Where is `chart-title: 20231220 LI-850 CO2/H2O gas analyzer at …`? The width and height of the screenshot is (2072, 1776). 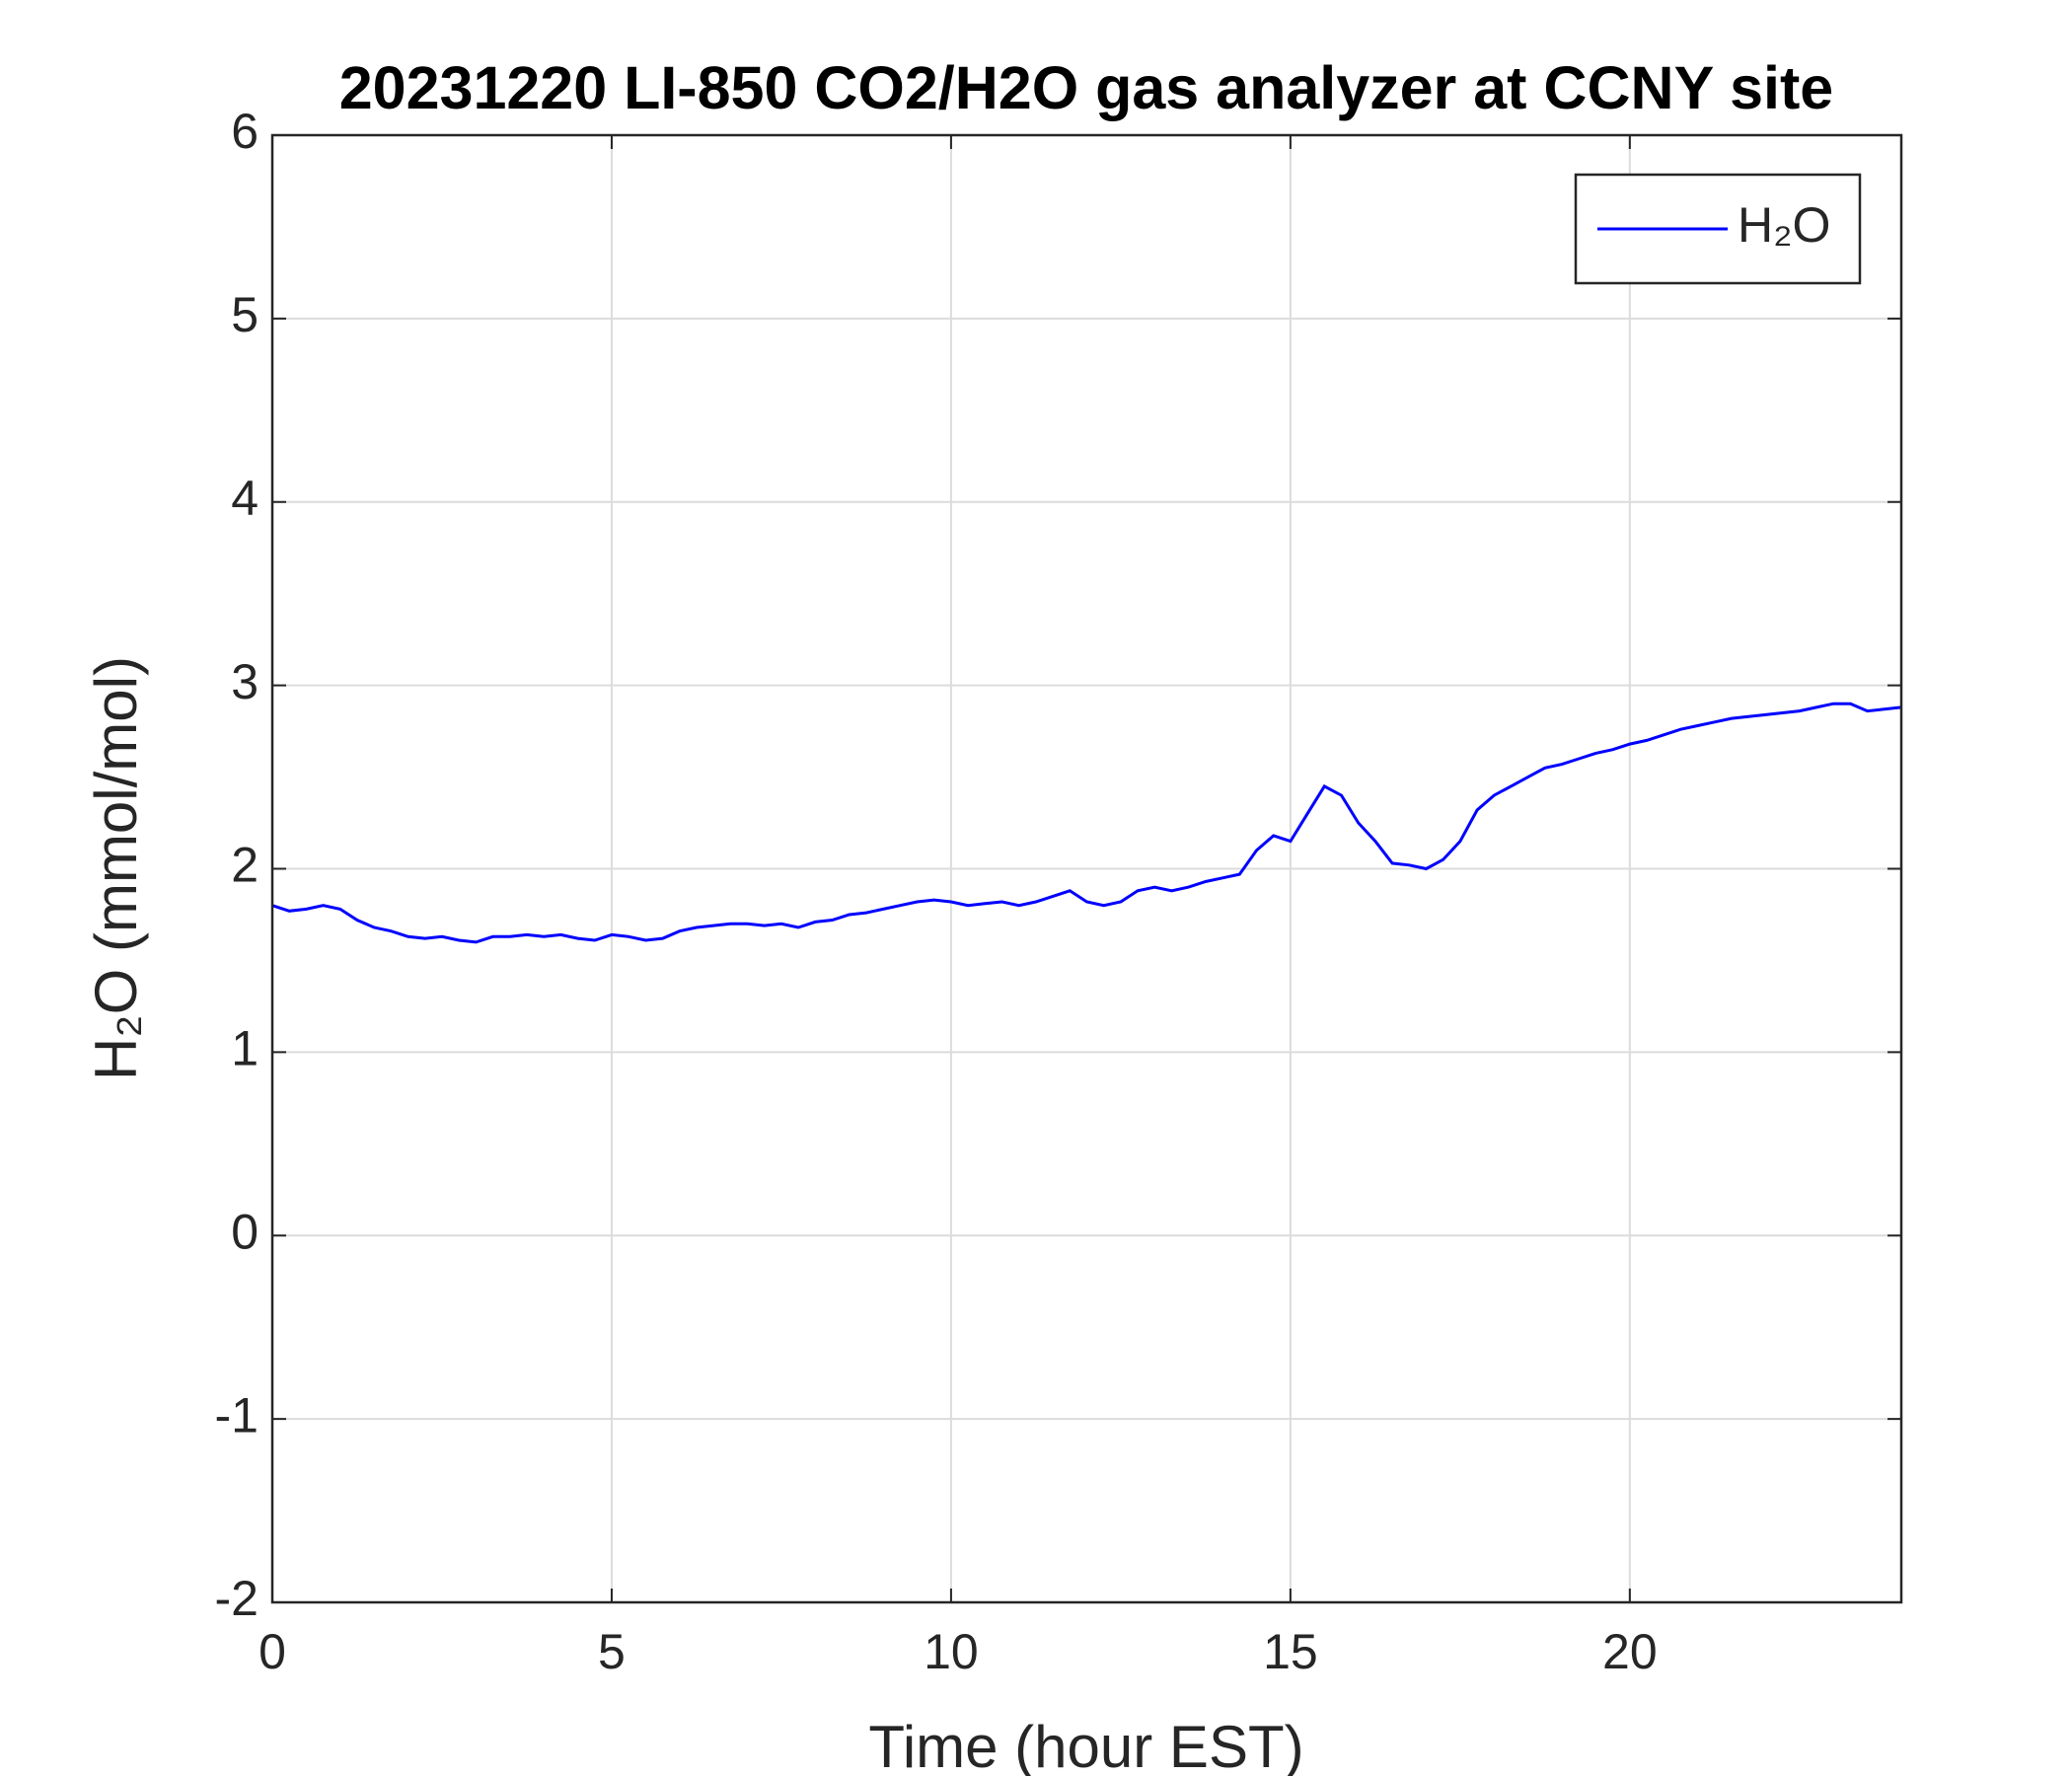
chart-title: 20231220 LI-850 CO2/H2O gas analyzer at … is located at coordinates (1086, 87).